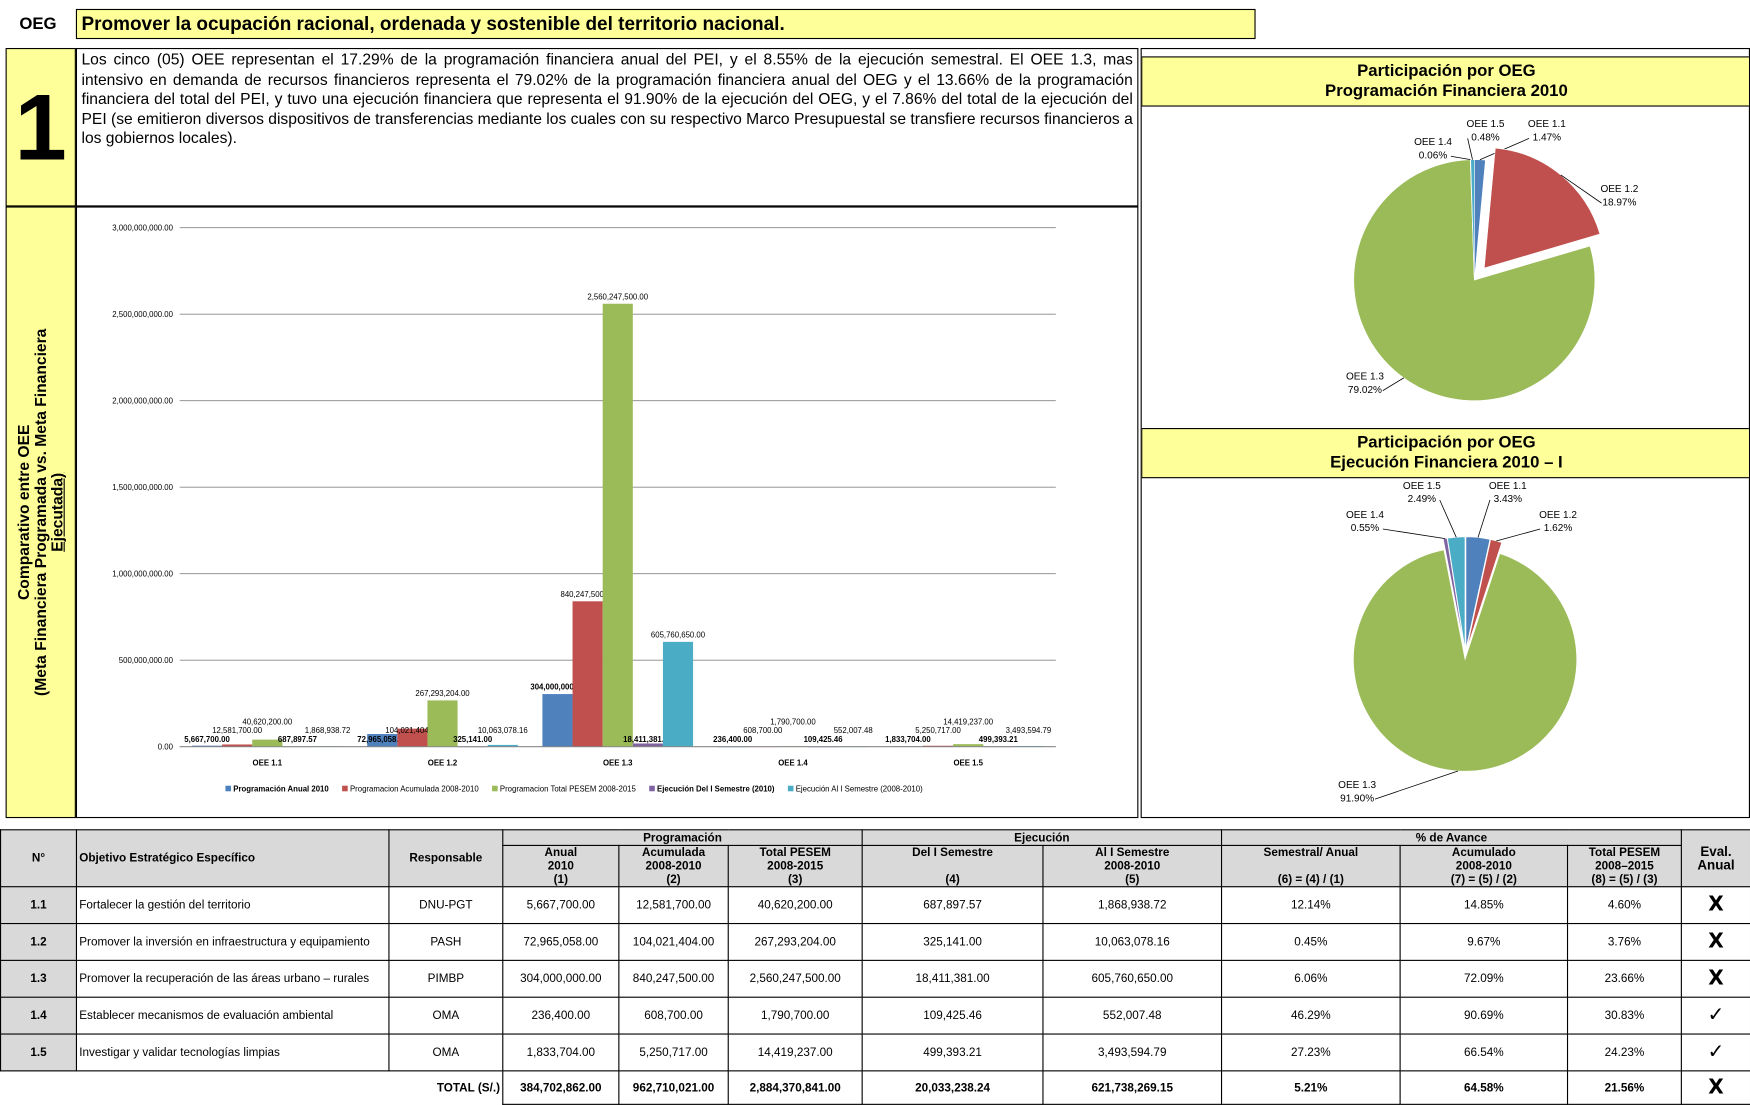 Image resolution: width=1750 pixels, height=1105 pixels. What do you see at coordinates (39, 905) in the screenshot?
I see `td: 1.1` at bounding box center [39, 905].